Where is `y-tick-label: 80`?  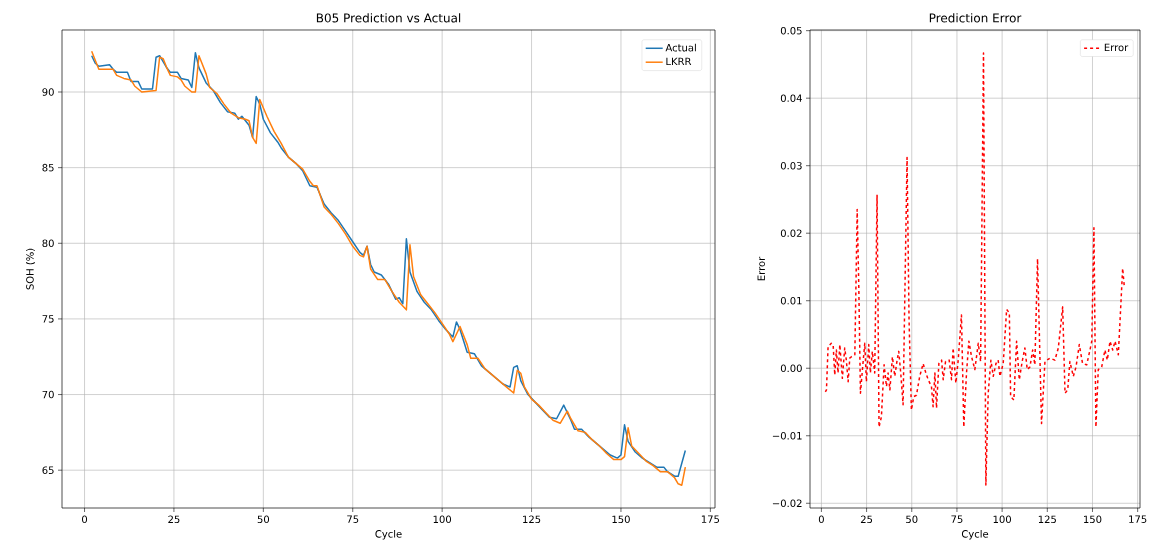
y-tick-label: 80 is located at coordinates (48, 243).